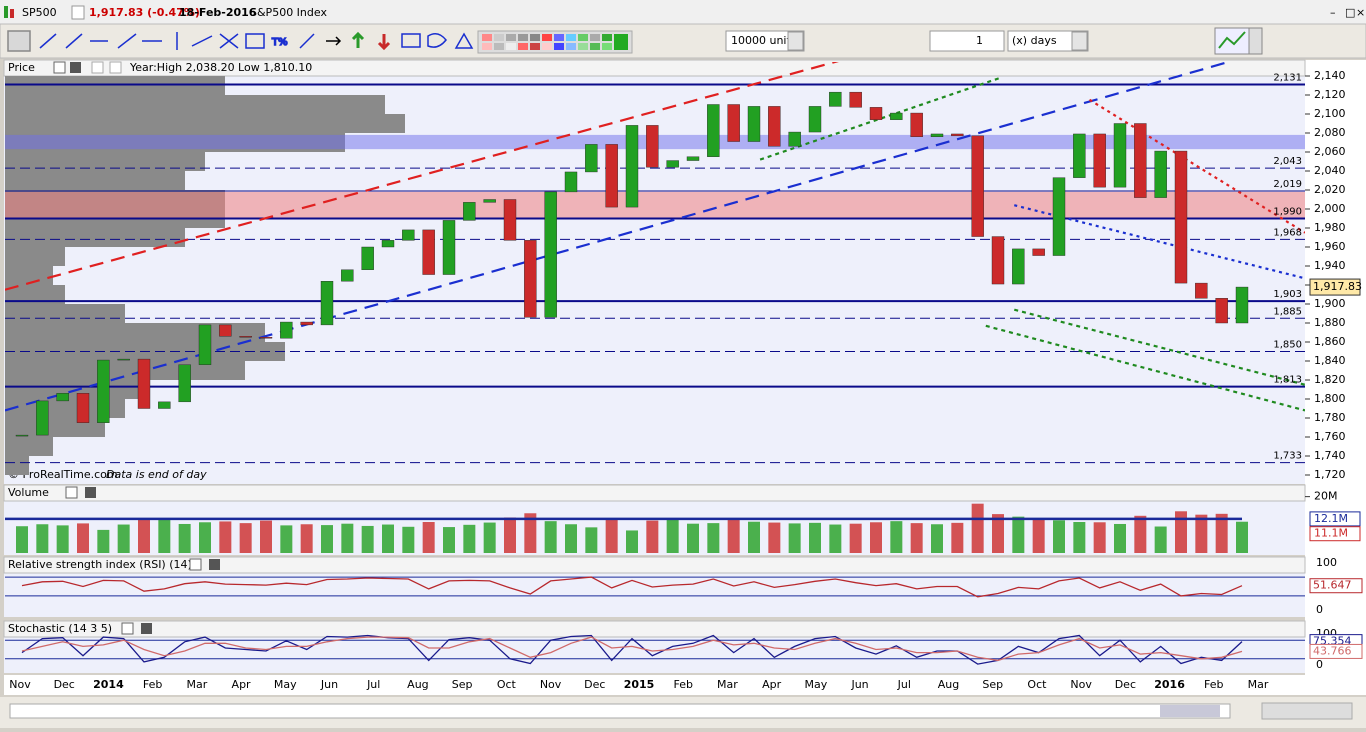  What do you see at coordinates (1330, 379) in the screenshot?
I see `y-tick-label: 1,820` at bounding box center [1330, 379].